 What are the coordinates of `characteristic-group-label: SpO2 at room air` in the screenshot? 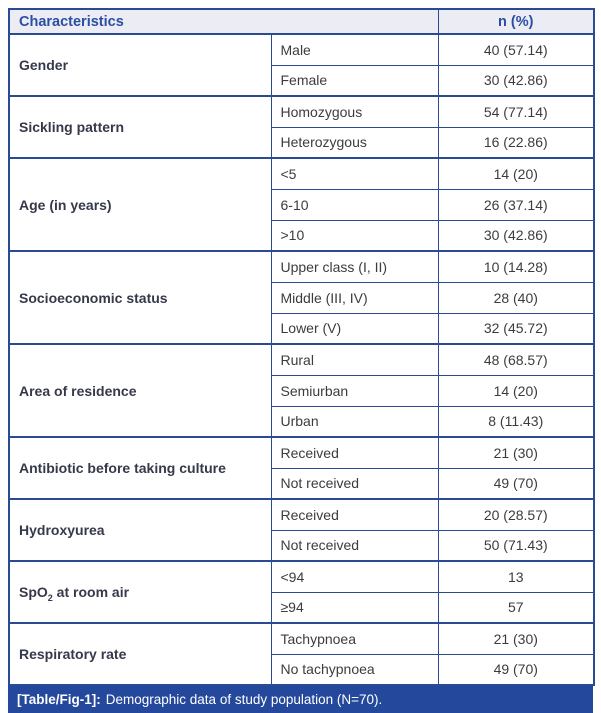 It's located at (140, 592).